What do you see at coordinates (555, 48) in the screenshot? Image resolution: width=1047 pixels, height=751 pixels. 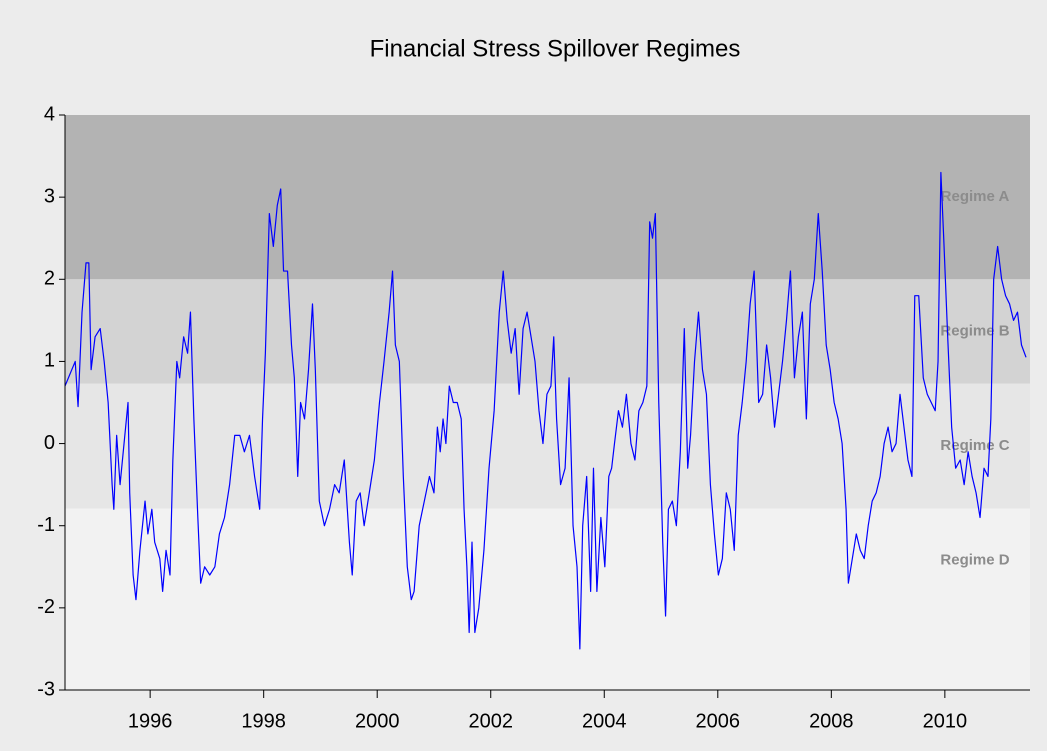 I see `chart-title: Financial Stress Spillover Regimes` at bounding box center [555, 48].